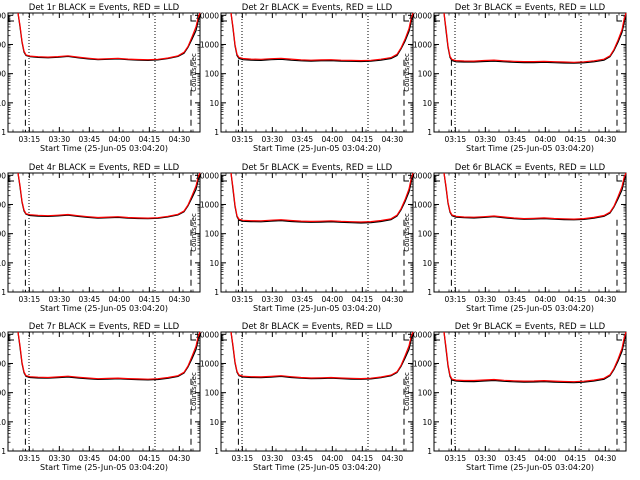 The width and height of the screenshot is (640, 480). Describe the element at coordinates (104, 168) in the screenshot. I see `chart-title: Det 4r BLACK = Events, RED = LLD` at that location.